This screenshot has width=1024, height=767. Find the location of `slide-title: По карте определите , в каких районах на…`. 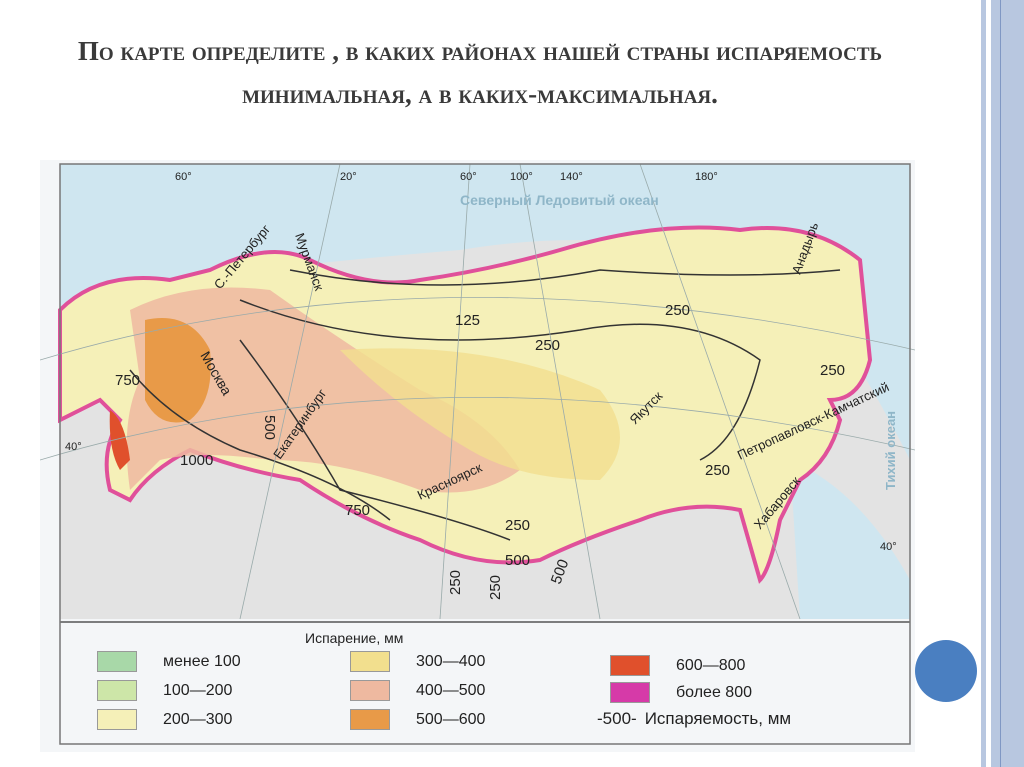

slide-title: По карте определите , в каких районах на… is located at coordinates (480, 72).